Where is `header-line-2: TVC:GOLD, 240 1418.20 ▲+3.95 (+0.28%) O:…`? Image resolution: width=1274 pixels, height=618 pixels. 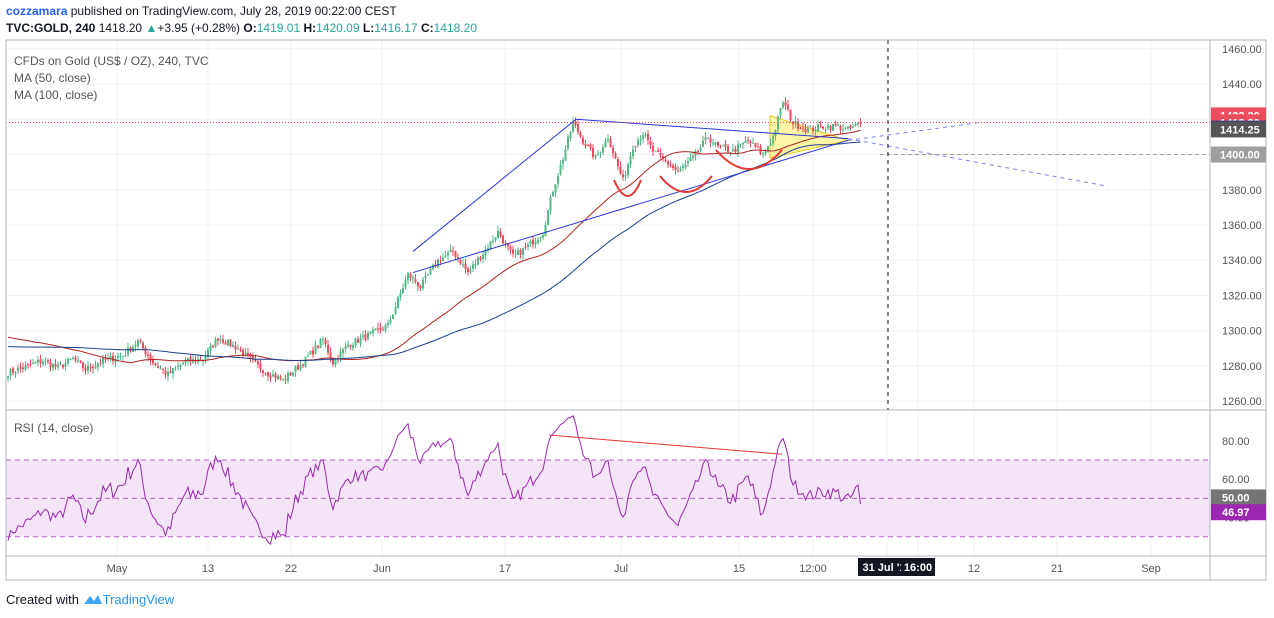 header-line-2: TVC:GOLD, 240 1418.20 ▲+3.95 (+0.28%) O:… is located at coordinates (636, 28).